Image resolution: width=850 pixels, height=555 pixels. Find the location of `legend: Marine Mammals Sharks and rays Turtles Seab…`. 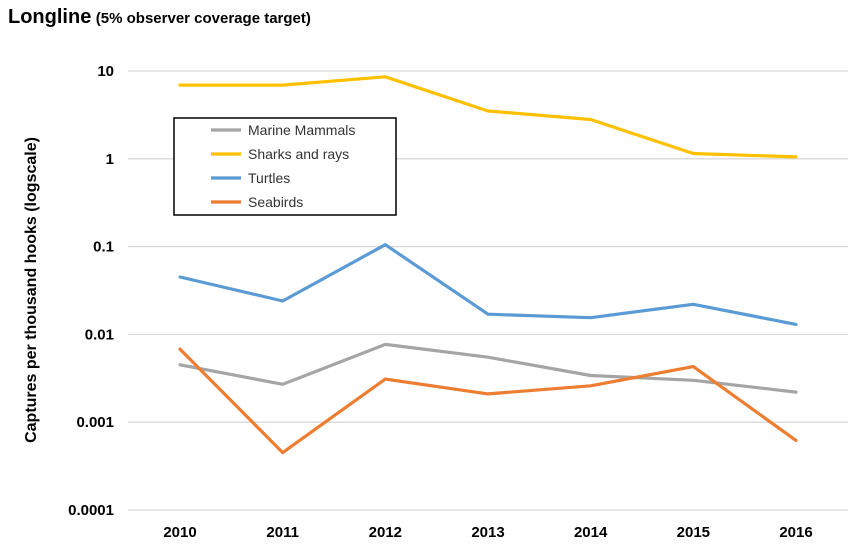

legend: Marine Mammals Sharks and rays Turtles Seab… is located at coordinates (285, 166).